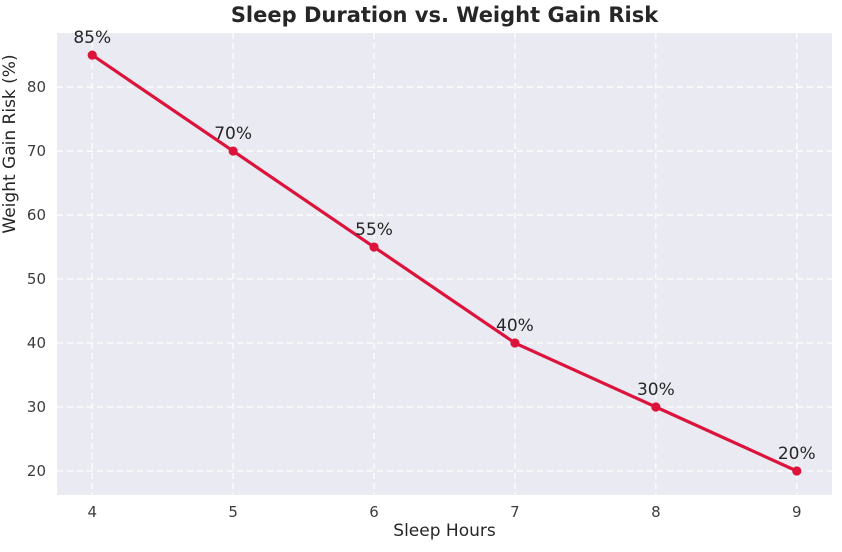 The image size is (842, 552). I want to click on y-tick-labels: 20 30 40 50 60 70 80, so click(36, 279).